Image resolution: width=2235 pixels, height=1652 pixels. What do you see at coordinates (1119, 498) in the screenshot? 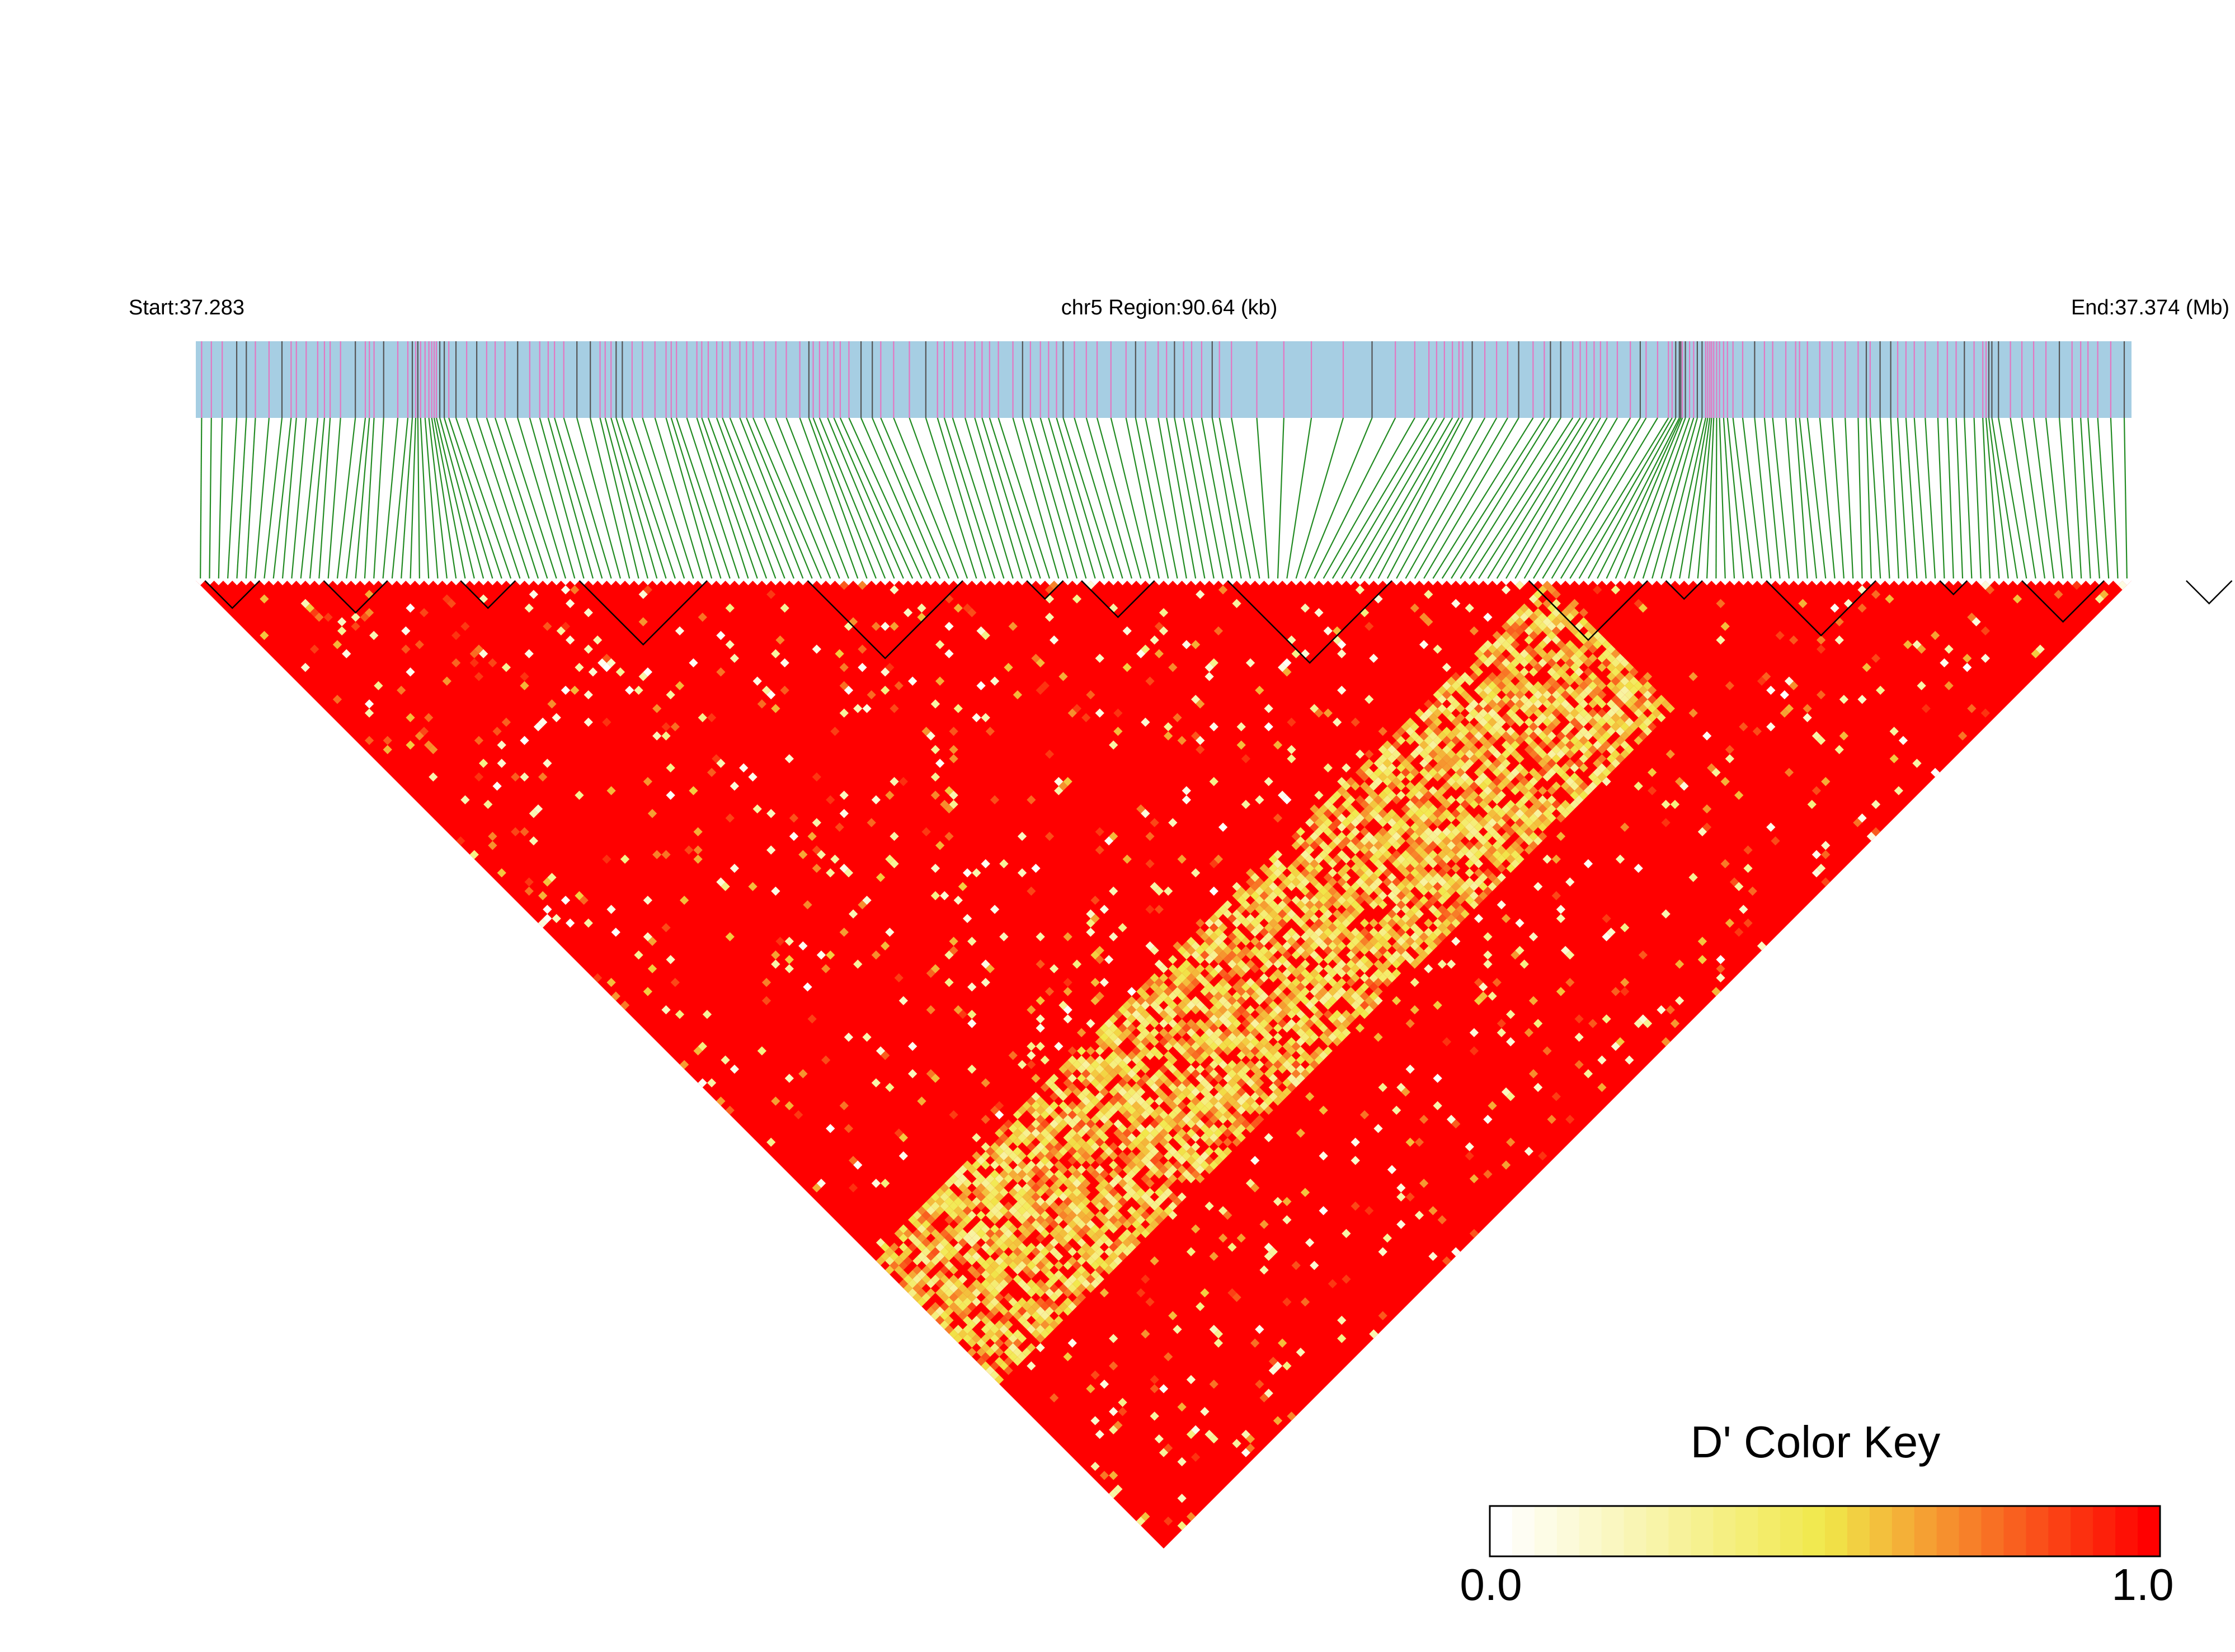
I see `snp-connector` at bounding box center [1119, 498].